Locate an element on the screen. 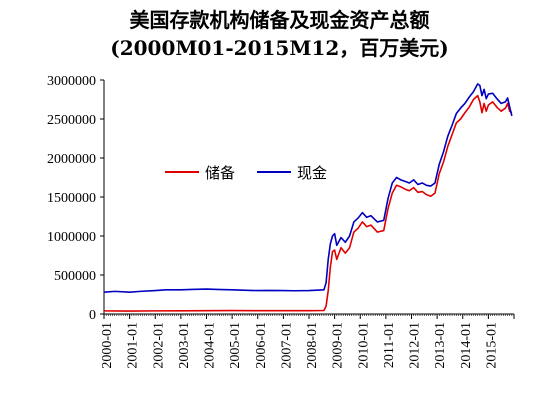 This screenshot has width=559, height=411. x-tick-label: 2008-01 is located at coordinates (312, 345).